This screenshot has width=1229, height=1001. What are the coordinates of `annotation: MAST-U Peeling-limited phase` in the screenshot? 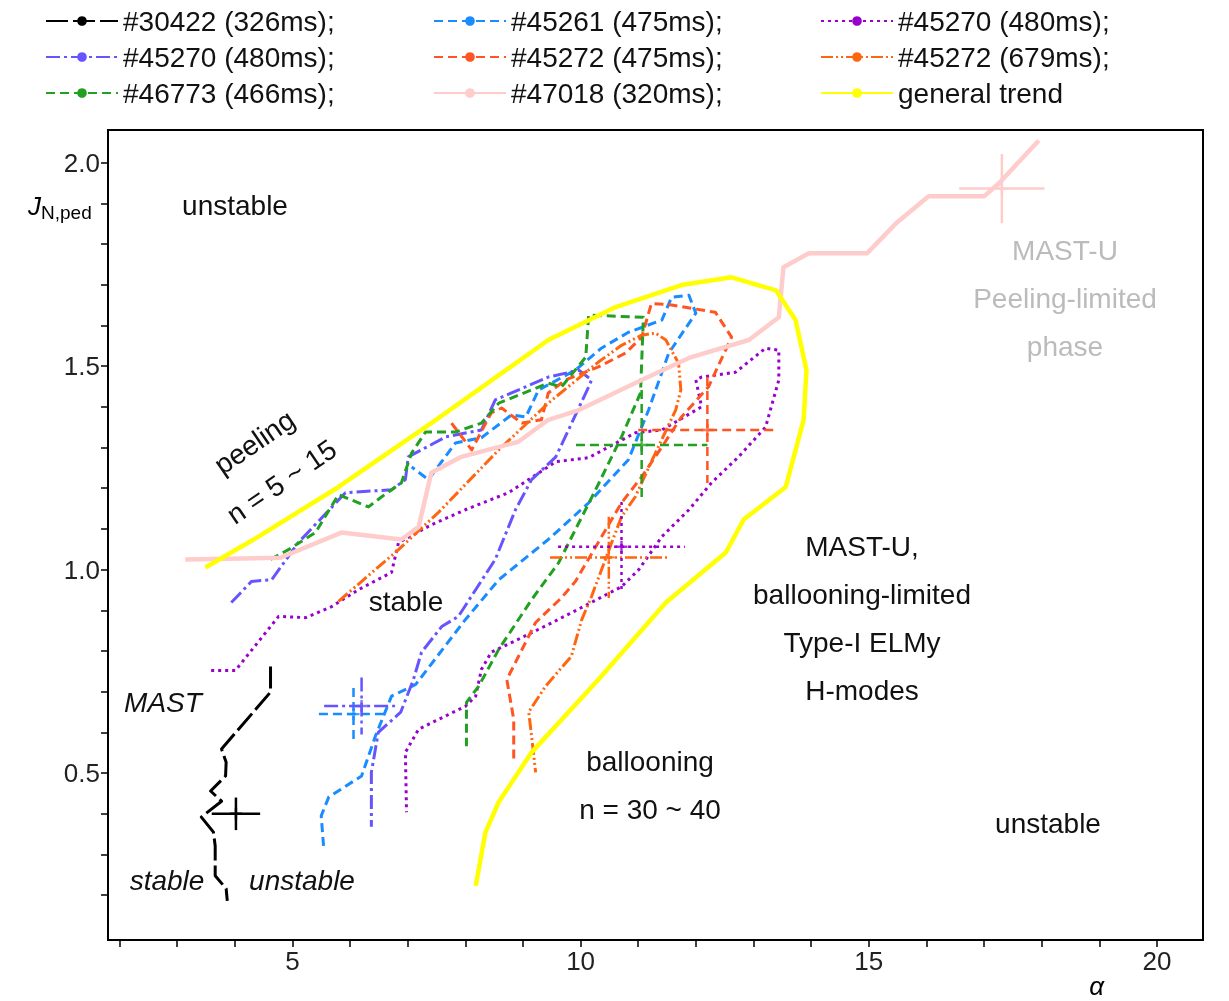 It's located at (1065, 298).